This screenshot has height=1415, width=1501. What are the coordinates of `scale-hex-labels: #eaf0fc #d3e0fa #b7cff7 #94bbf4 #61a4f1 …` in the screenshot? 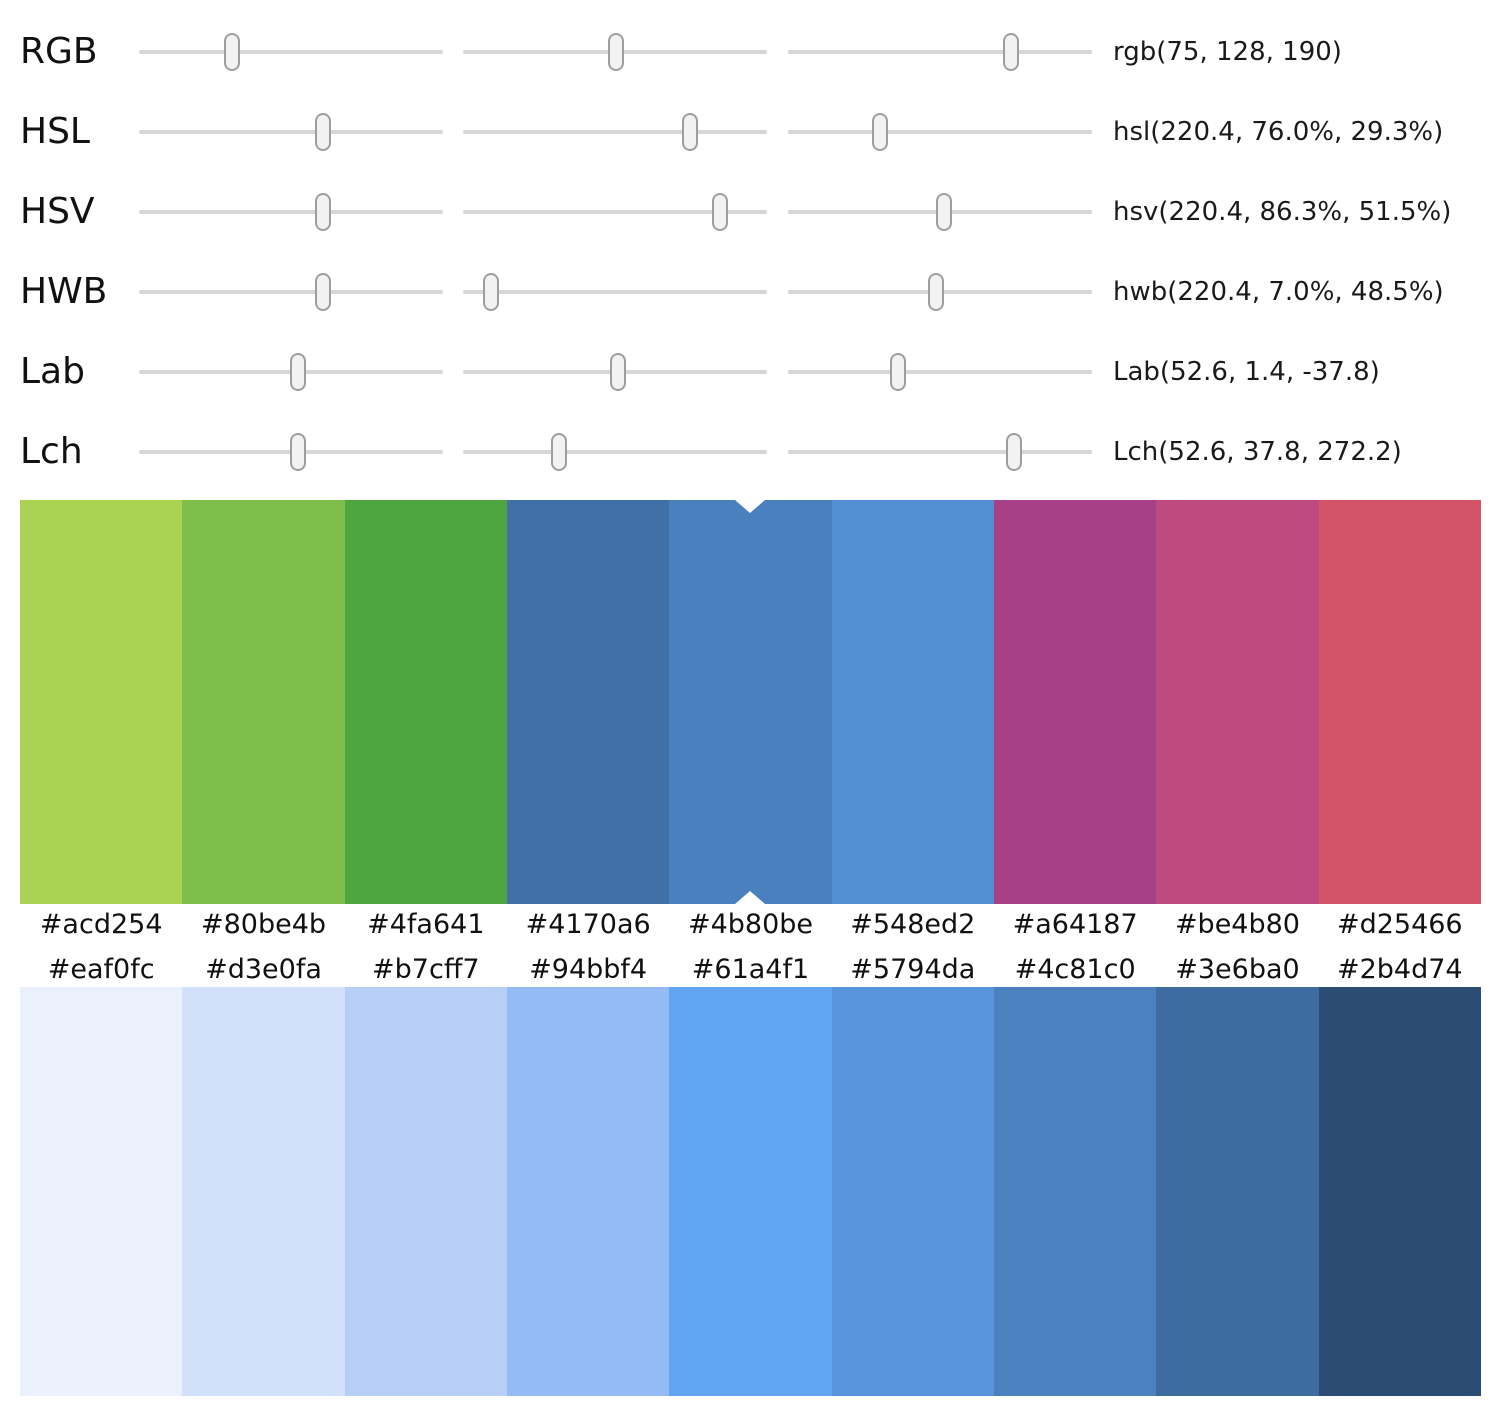 It's located at (750, 970).